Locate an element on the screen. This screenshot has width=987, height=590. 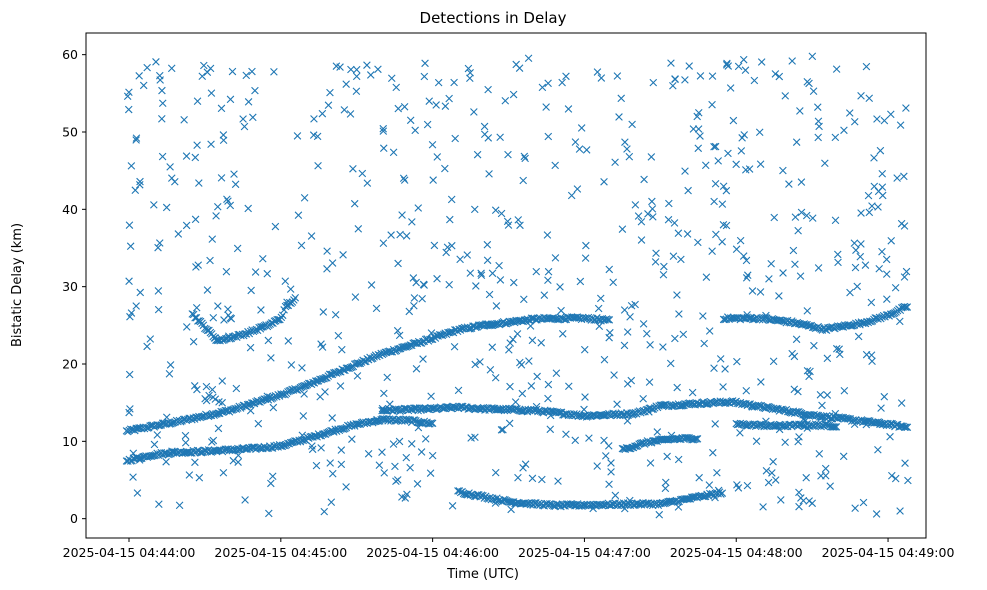
y-axis-label: Bistatic Delay (km) is located at coordinates (17, 285).